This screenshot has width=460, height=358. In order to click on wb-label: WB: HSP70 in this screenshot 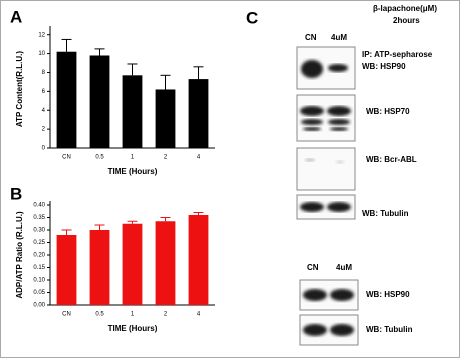, I will do `click(388, 111)`.